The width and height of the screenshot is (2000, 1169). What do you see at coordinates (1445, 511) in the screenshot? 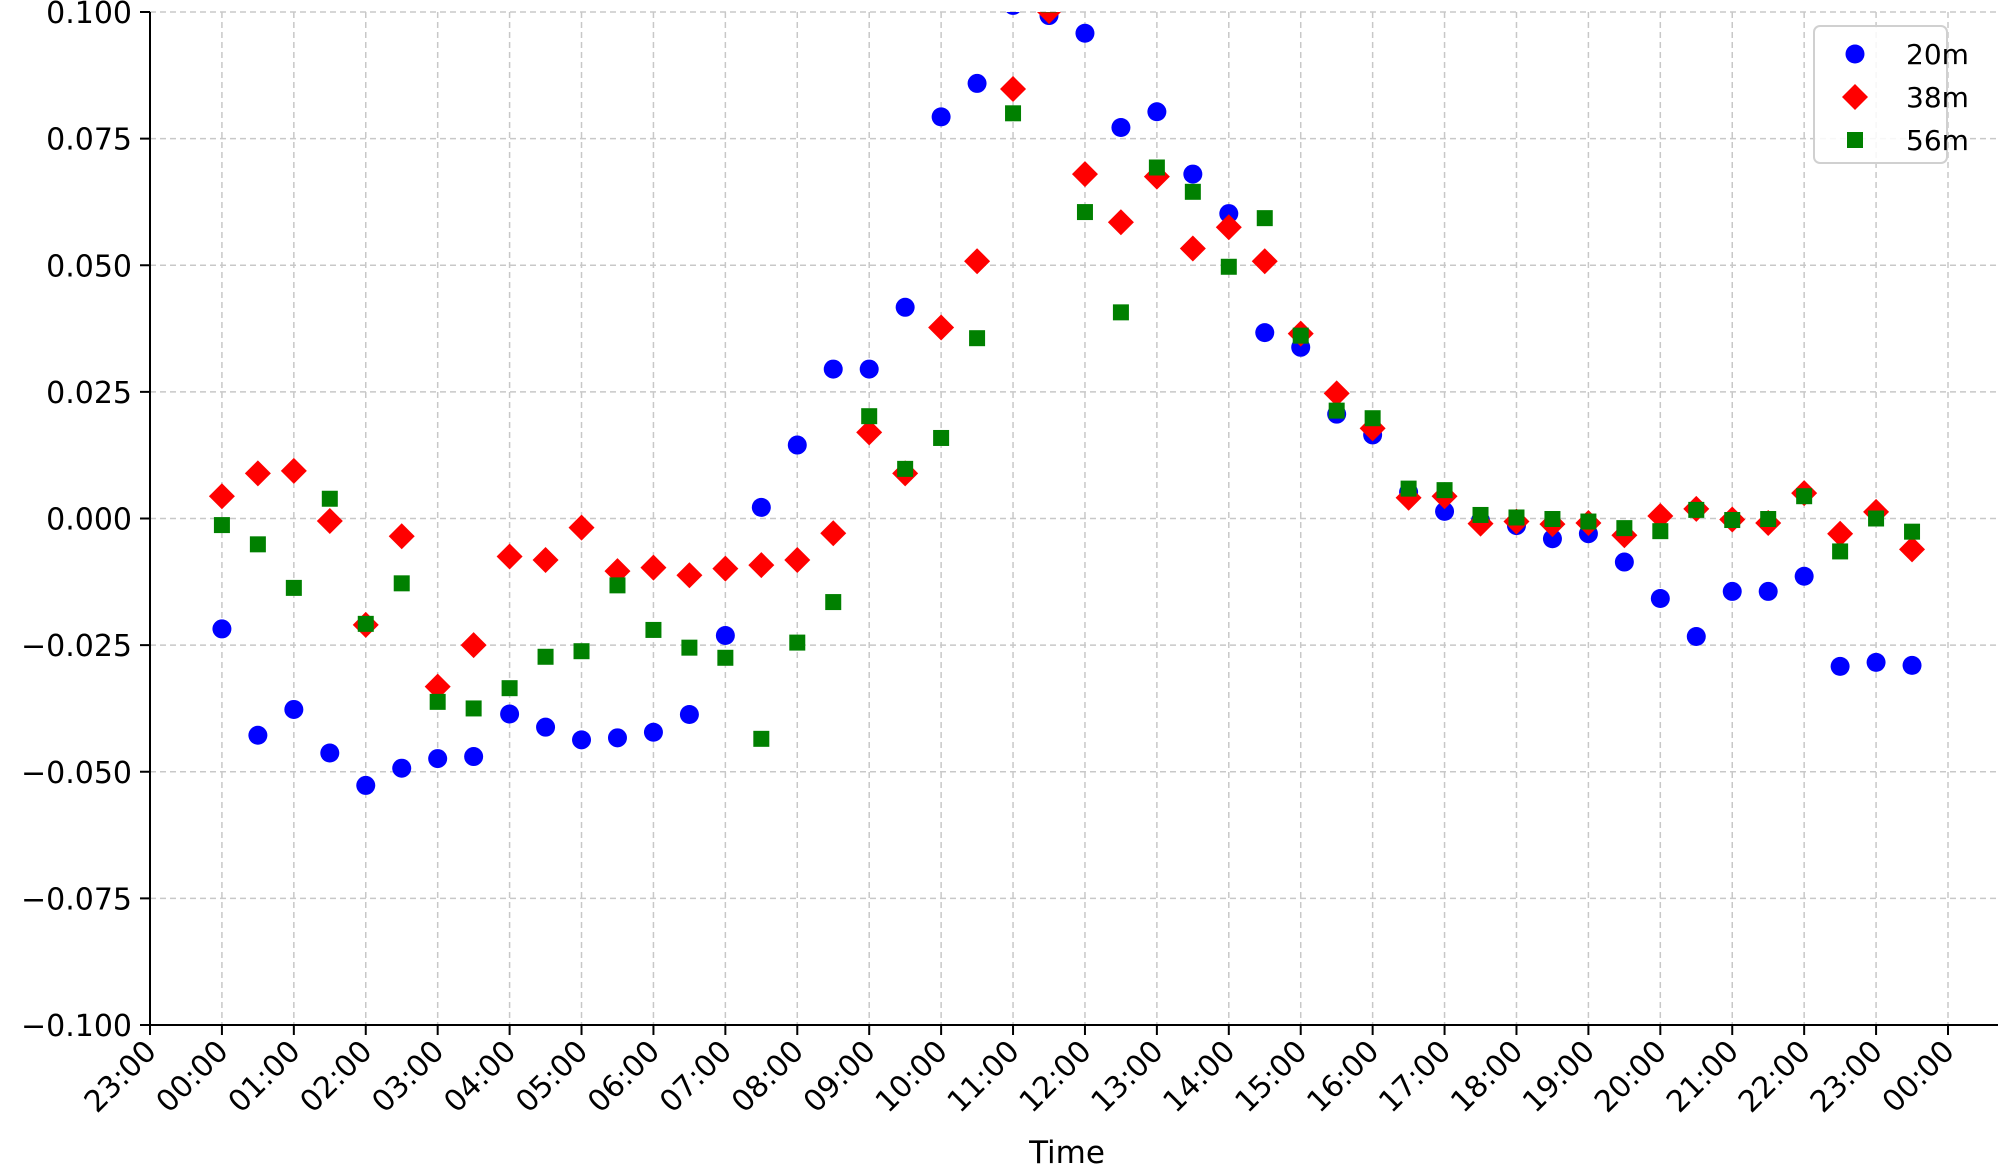
I see `point-20m-17:00` at bounding box center [1445, 511].